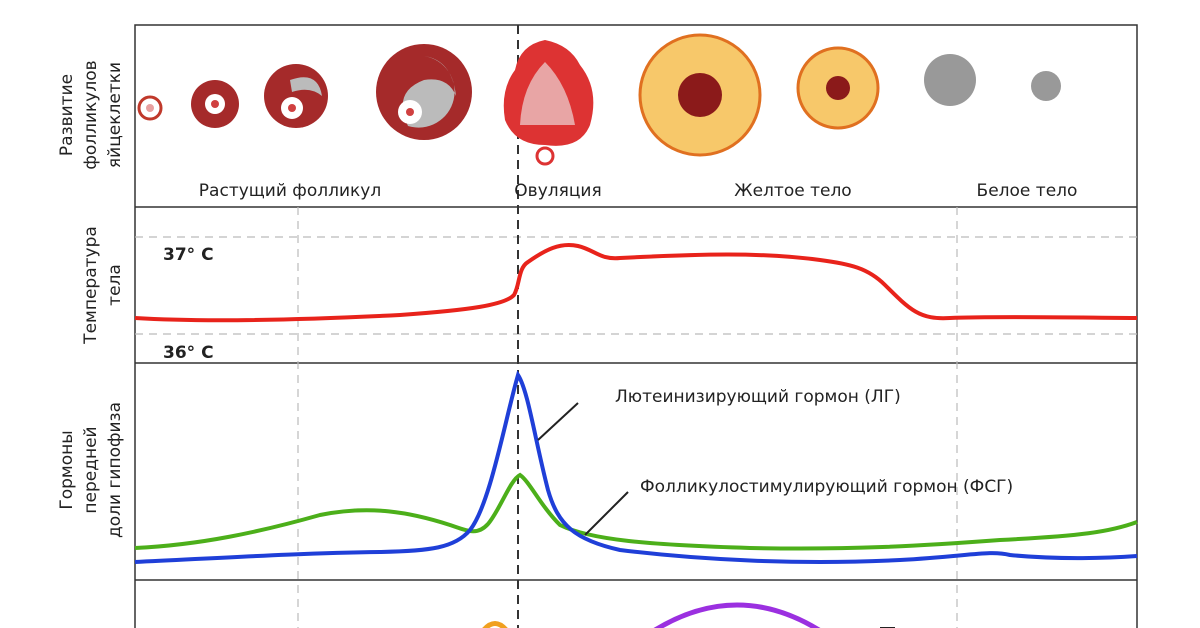 The height and width of the screenshot is (628, 1200). I want to click on stage-label: Растущий фолликул, so click(290, 191).